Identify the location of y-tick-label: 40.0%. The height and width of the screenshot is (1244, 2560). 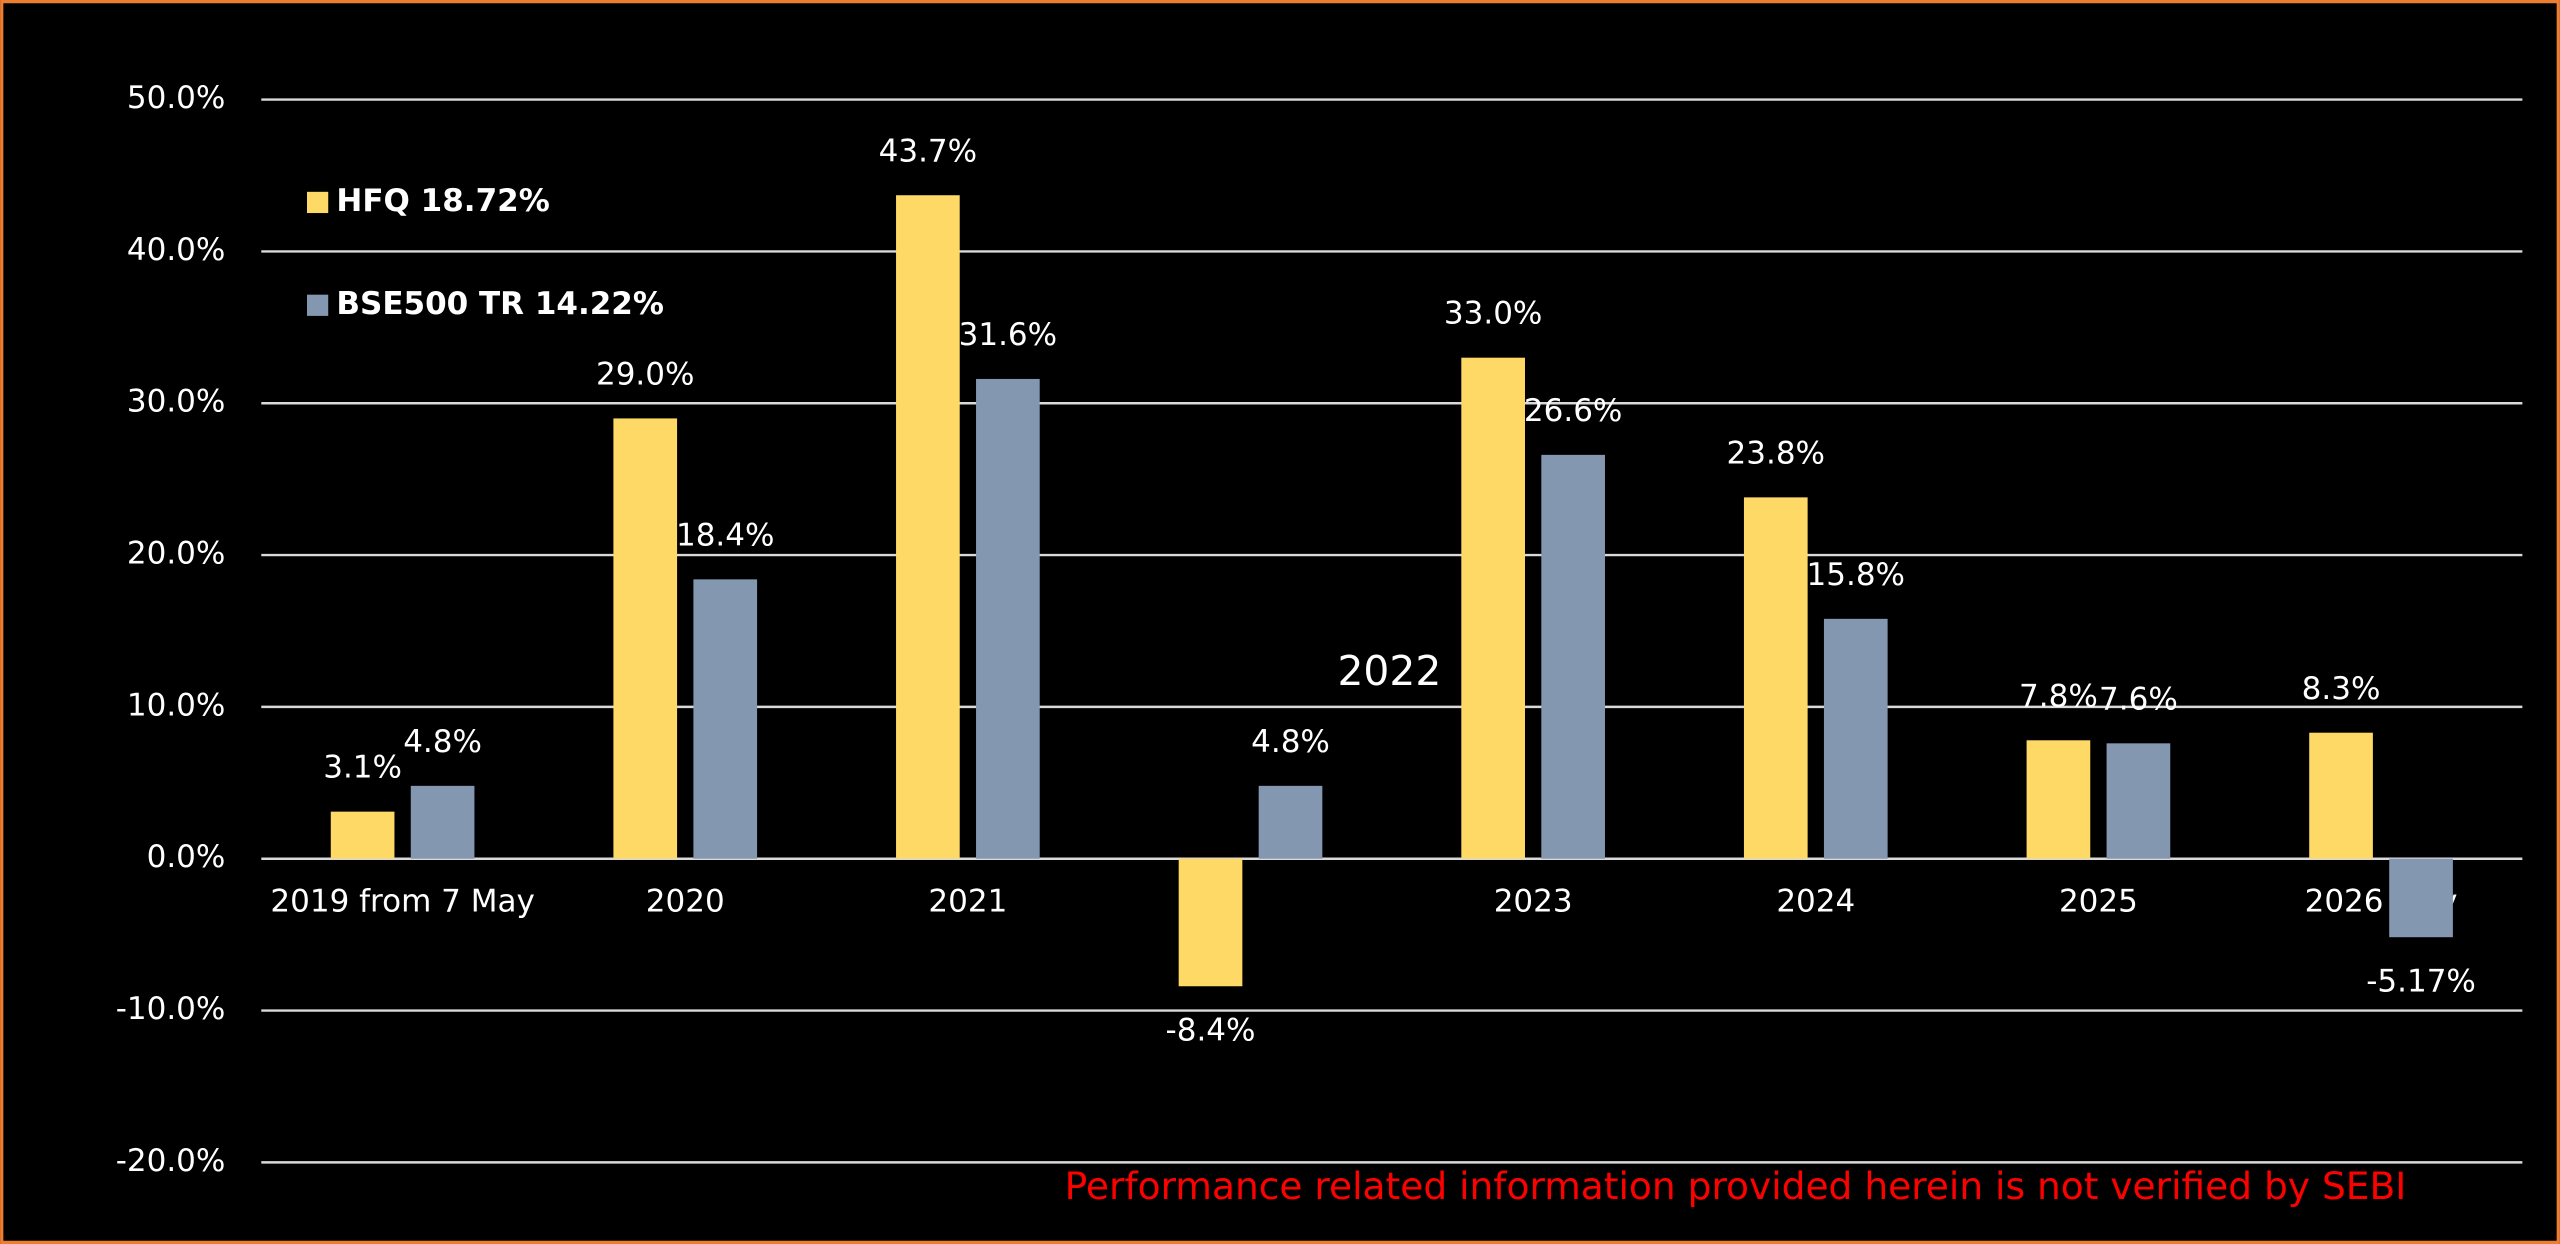
(176, 250).